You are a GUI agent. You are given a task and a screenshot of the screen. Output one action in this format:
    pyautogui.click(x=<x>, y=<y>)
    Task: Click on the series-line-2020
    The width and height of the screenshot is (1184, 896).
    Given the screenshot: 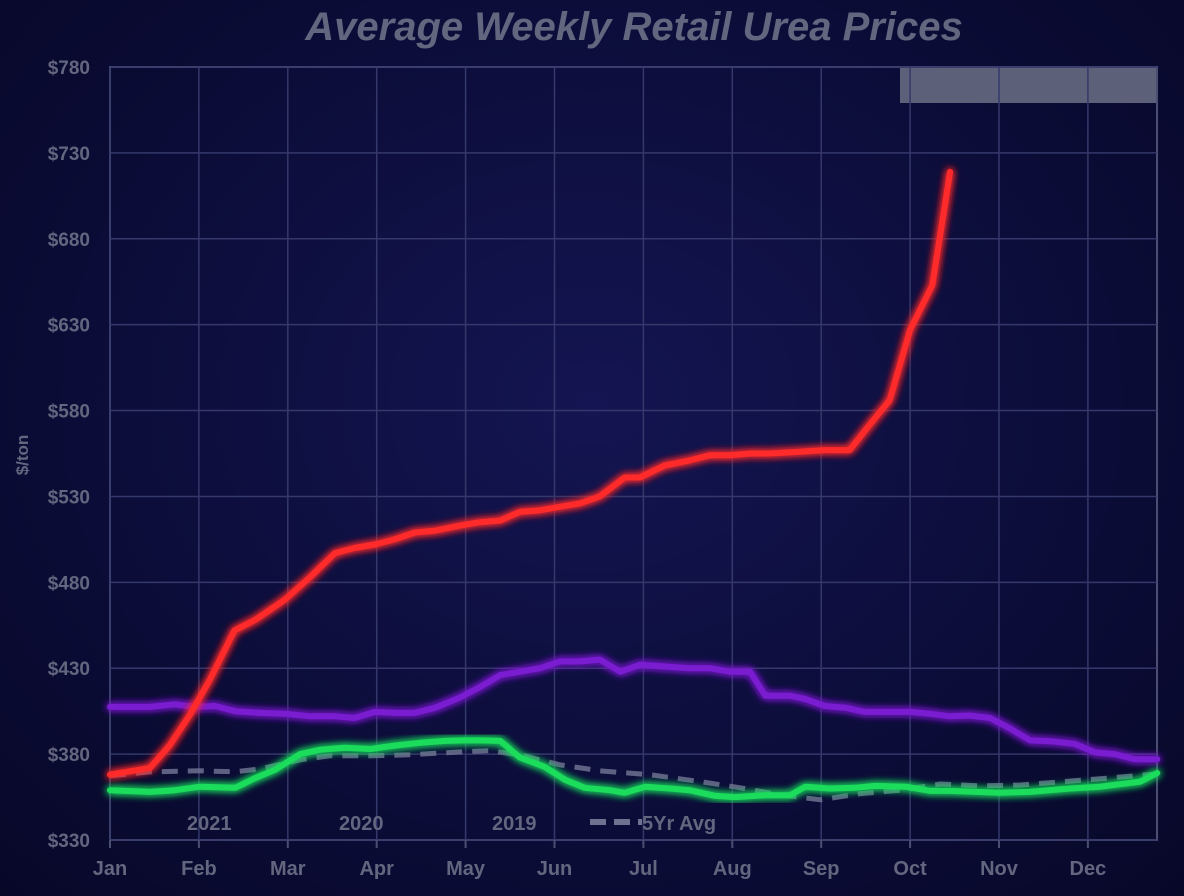 What is the action you would take?
    pyautogui.click(x=634, y=769)
    